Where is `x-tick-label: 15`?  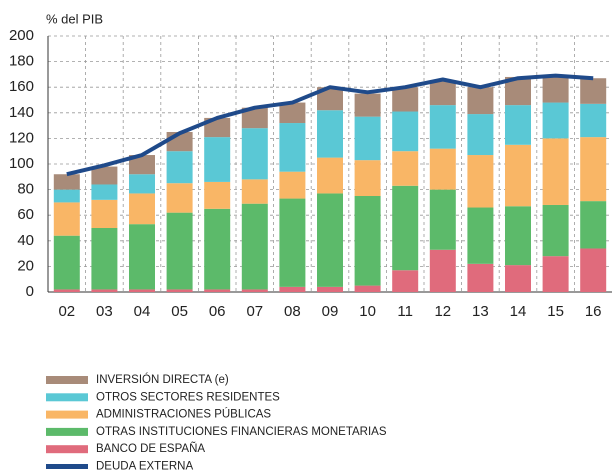
x-tick-label: 15 is located at coordinates (555, 311).